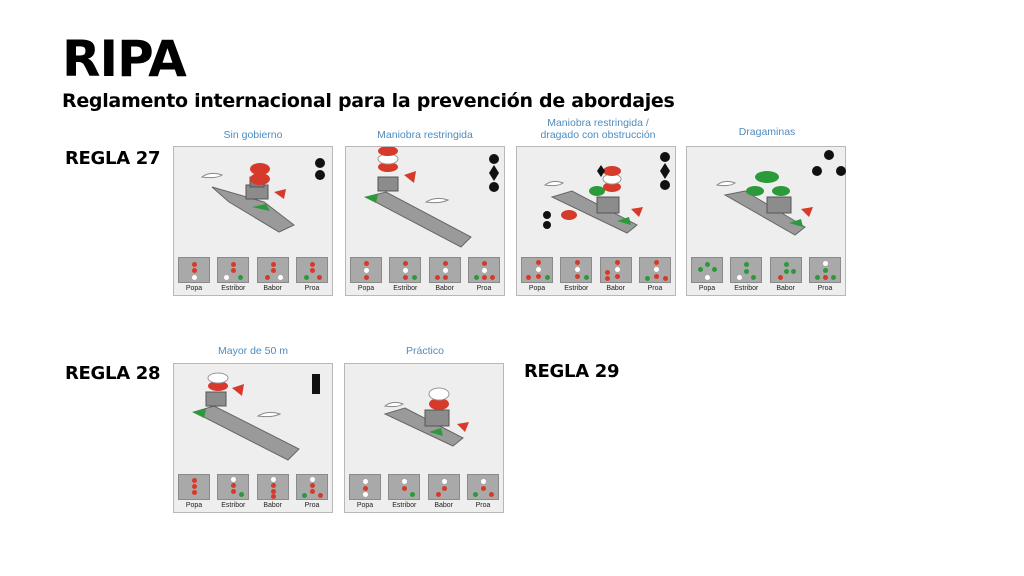  I want to click on card-dragaminas: Popa Estribor Babor Proa, so click(766, 221).